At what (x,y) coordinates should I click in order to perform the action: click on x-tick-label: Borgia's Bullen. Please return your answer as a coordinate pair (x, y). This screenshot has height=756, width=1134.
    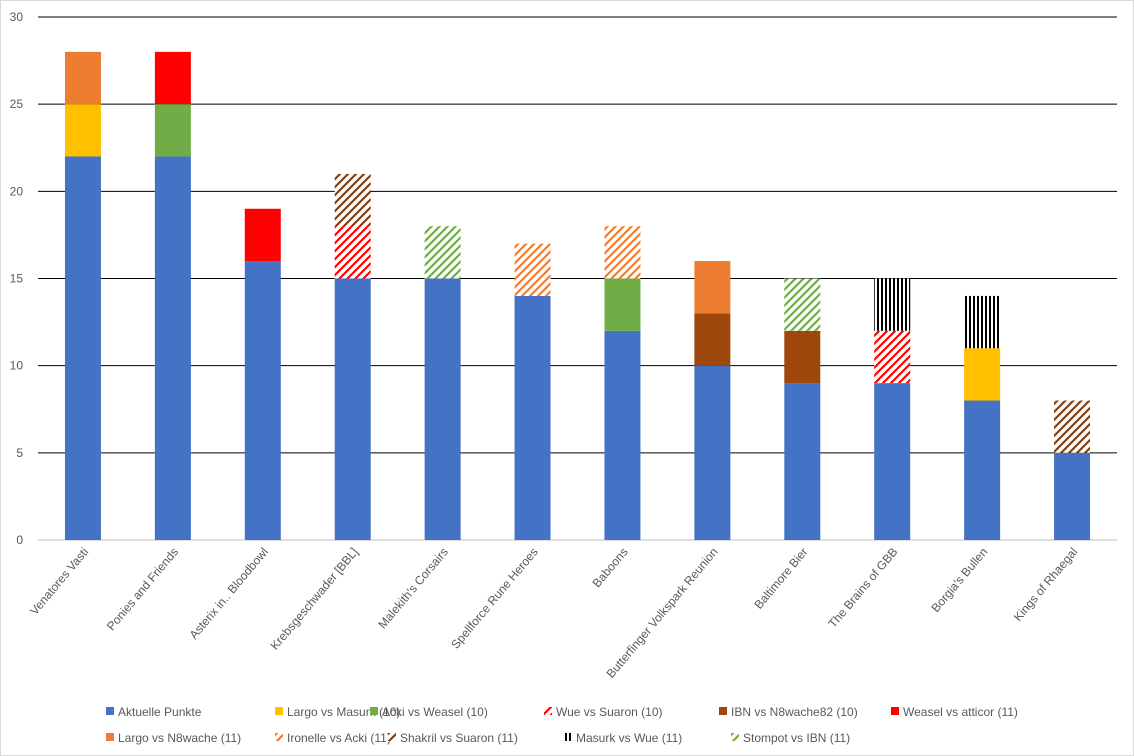
    Looking at the image, I should click on (959, 580).